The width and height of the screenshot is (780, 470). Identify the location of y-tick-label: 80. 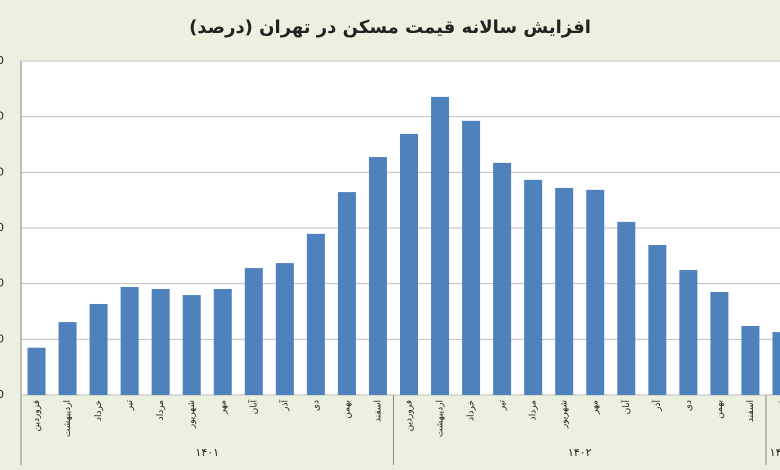
(2, 171).